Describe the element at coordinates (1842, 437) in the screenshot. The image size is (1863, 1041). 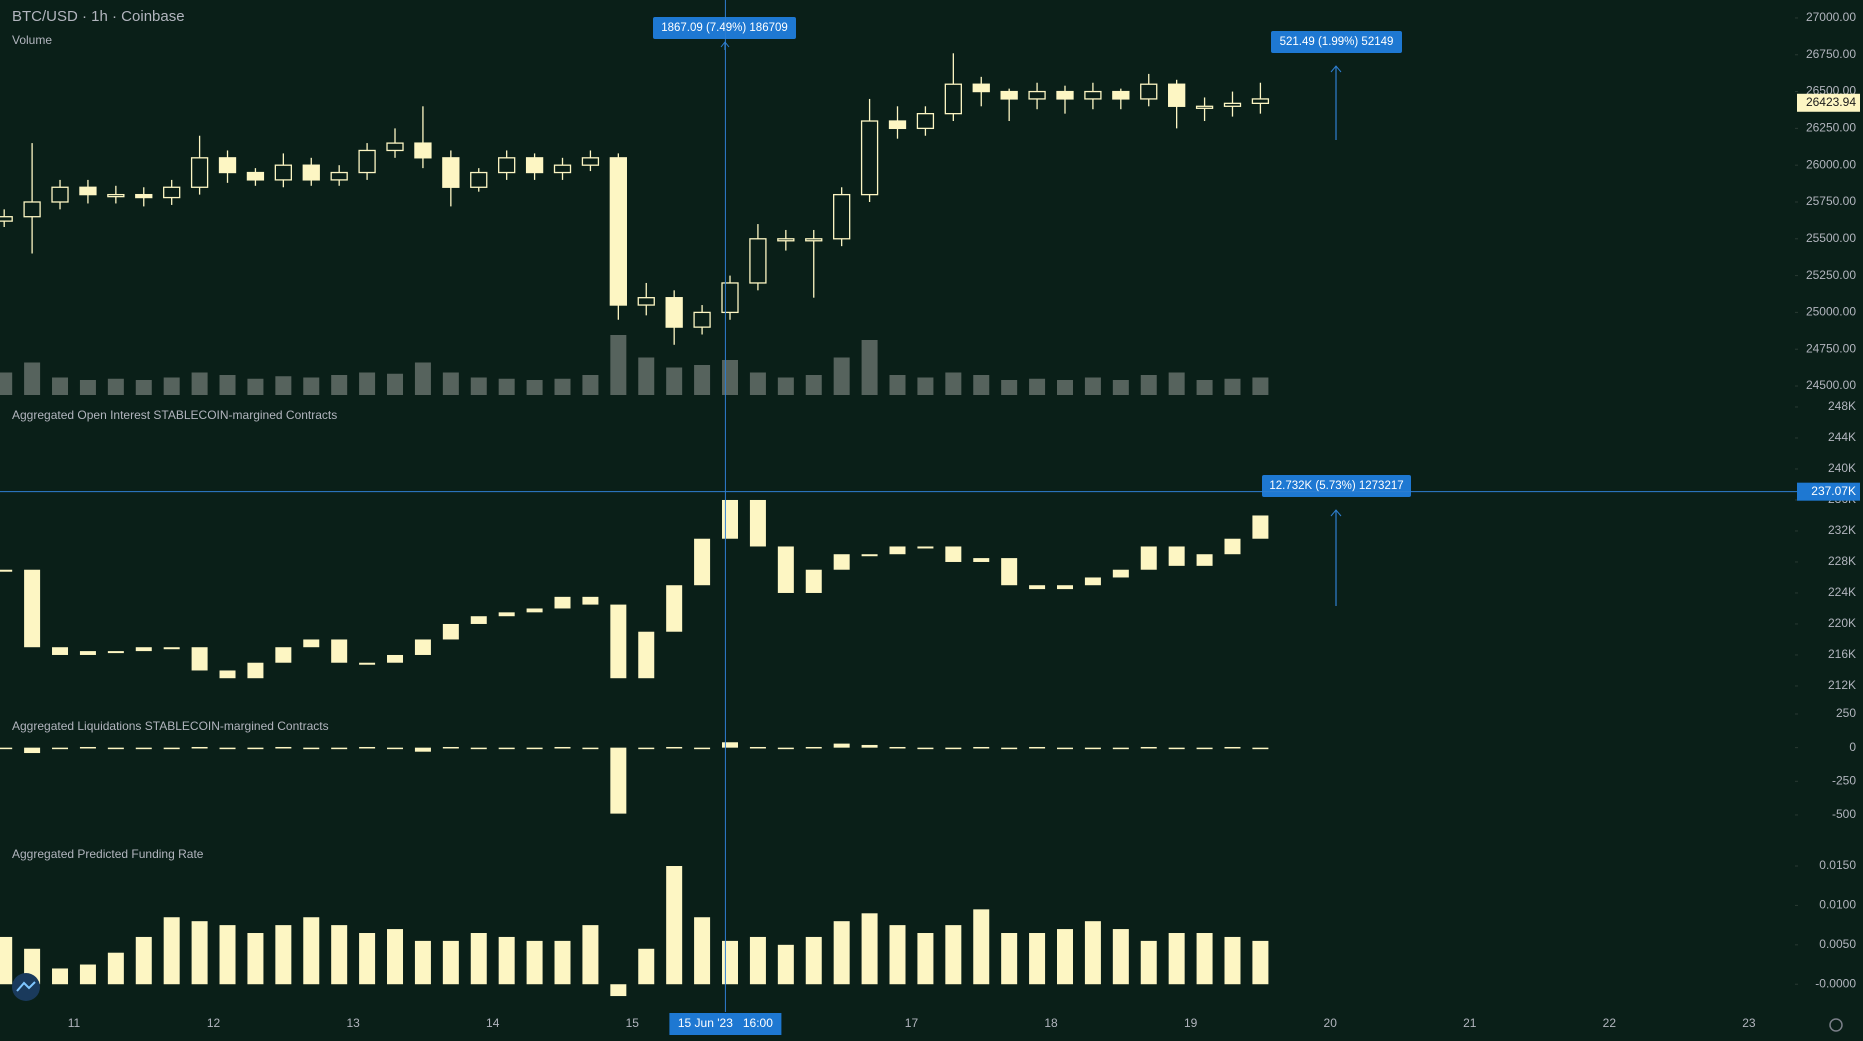
I see `y-tick-label: 244K` at that location.